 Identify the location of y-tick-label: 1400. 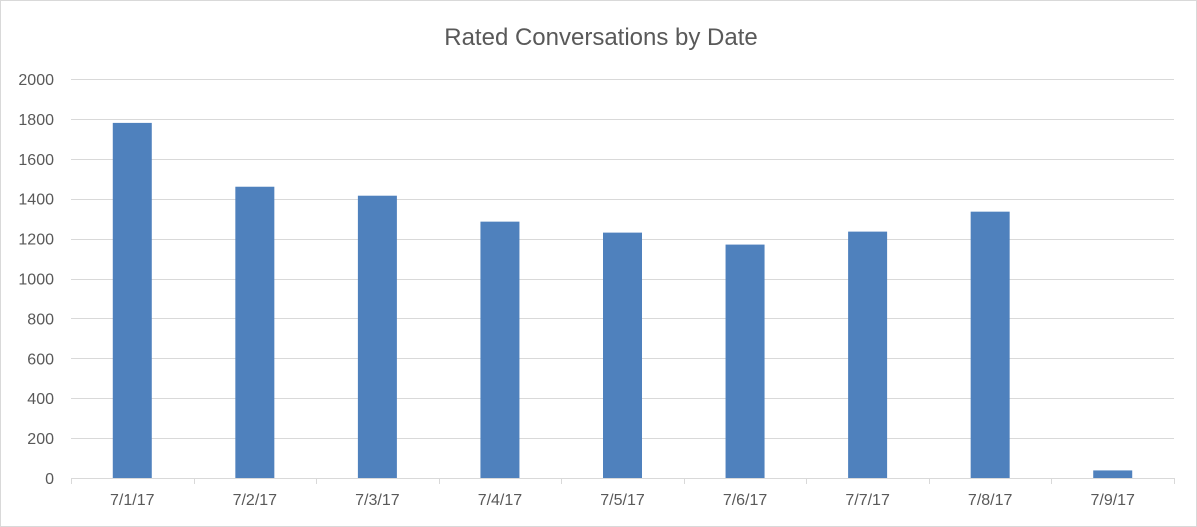
(36, 200).